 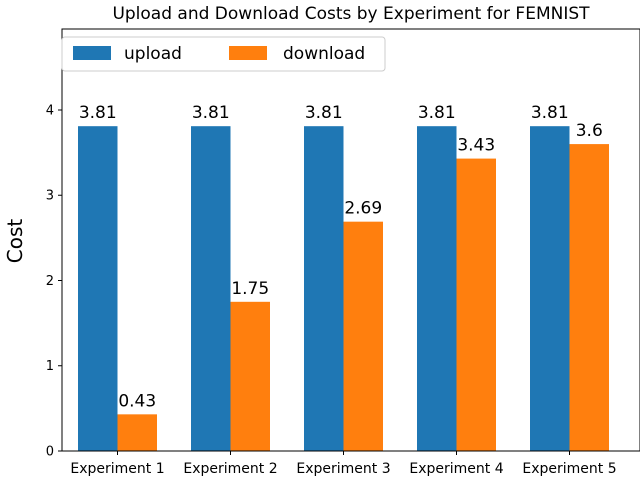 I want to click on bar-label-download: 0.43, so click(x=137, y=401).